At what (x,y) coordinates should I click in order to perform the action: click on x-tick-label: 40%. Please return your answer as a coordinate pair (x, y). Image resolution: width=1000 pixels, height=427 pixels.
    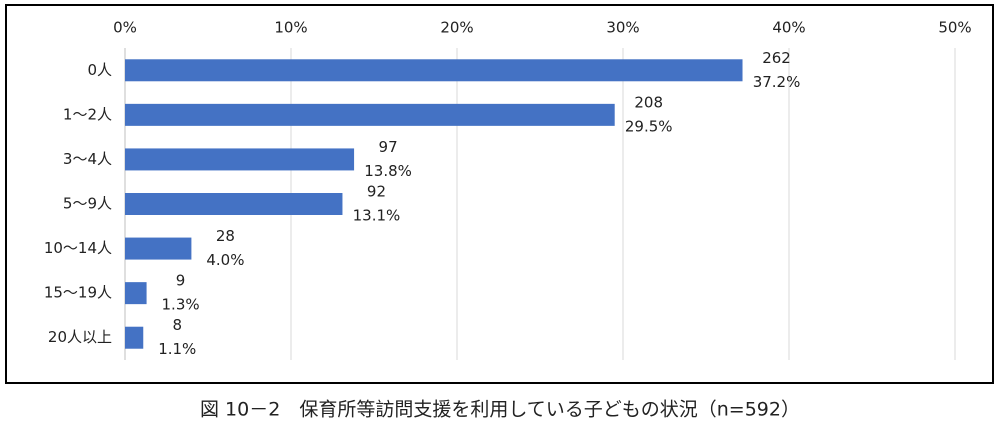
    Looking at the image, I should click on (788, 28).